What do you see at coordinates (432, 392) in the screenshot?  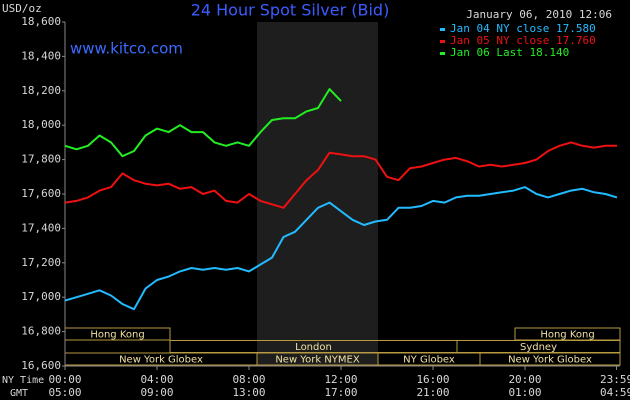 I see `x2-tick-label: 21:00` at bounding box center [432, 392].